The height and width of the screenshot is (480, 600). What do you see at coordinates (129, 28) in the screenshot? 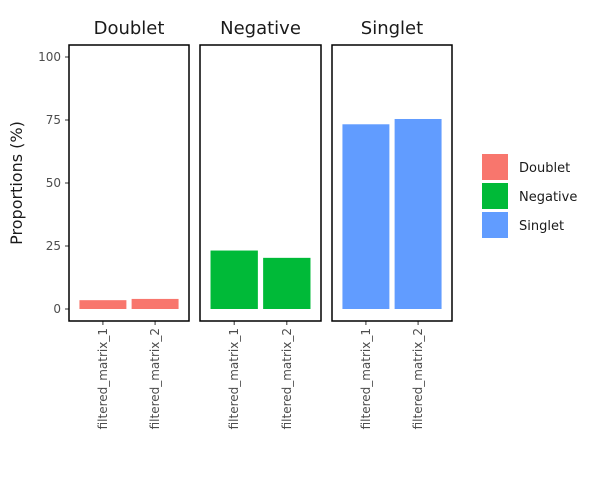
I see `facet-title-doublet: Doublet` at bounding box center [129, 28].